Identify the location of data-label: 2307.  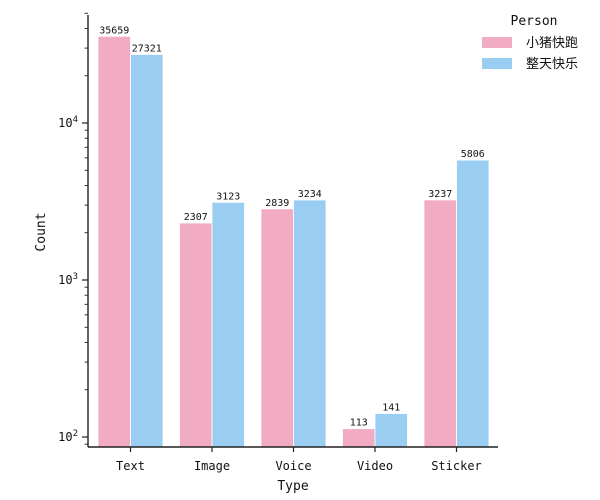
(196, 217).